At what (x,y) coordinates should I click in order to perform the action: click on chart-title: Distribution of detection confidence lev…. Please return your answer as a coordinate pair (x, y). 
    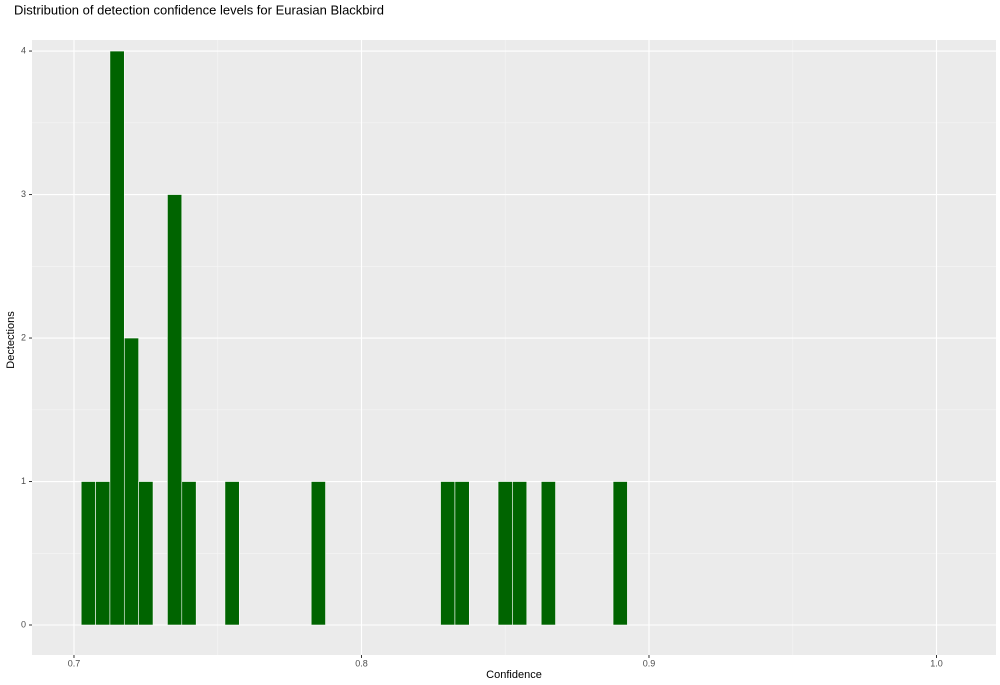
    Looking at the image, I should click on (199, 9).